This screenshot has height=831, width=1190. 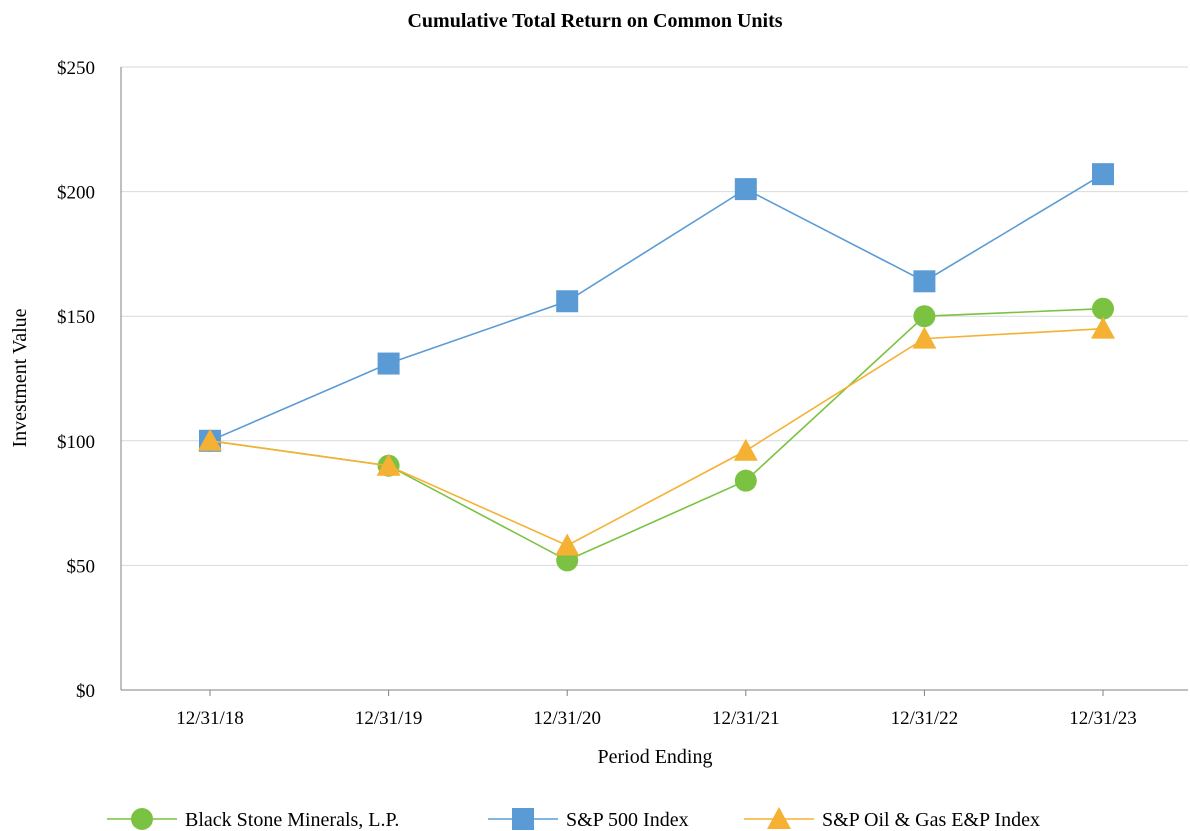 I want to click on legend-item: S&P Oil & Gas E&P Index, so click(x=892, y=819).